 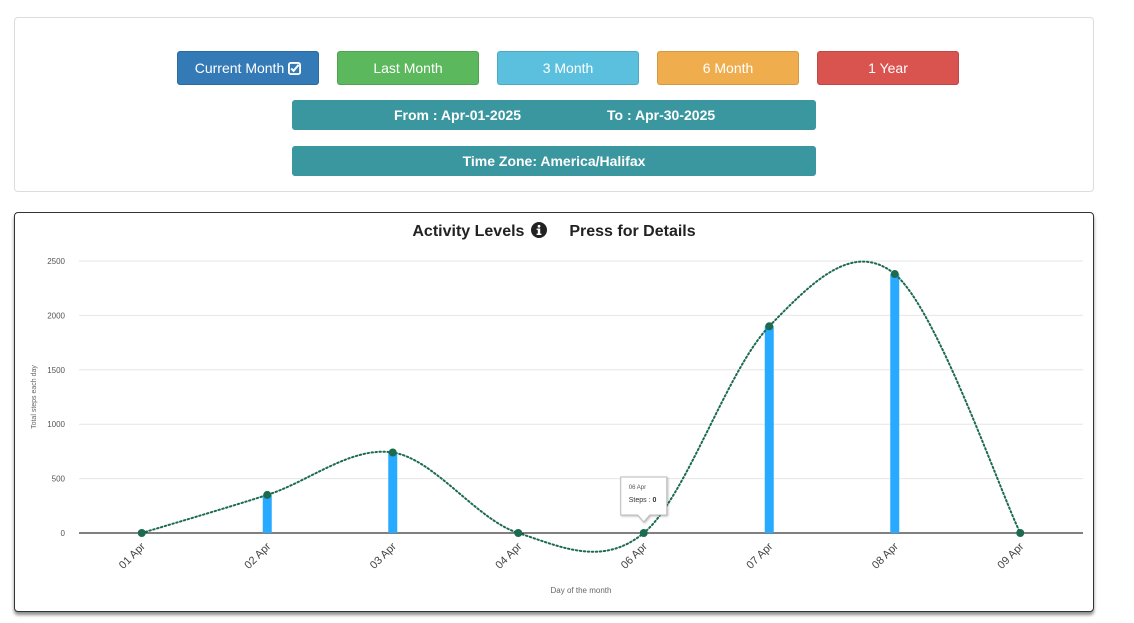 I want to click on chart-title: Activity Levels, so click(x=468, y=231).